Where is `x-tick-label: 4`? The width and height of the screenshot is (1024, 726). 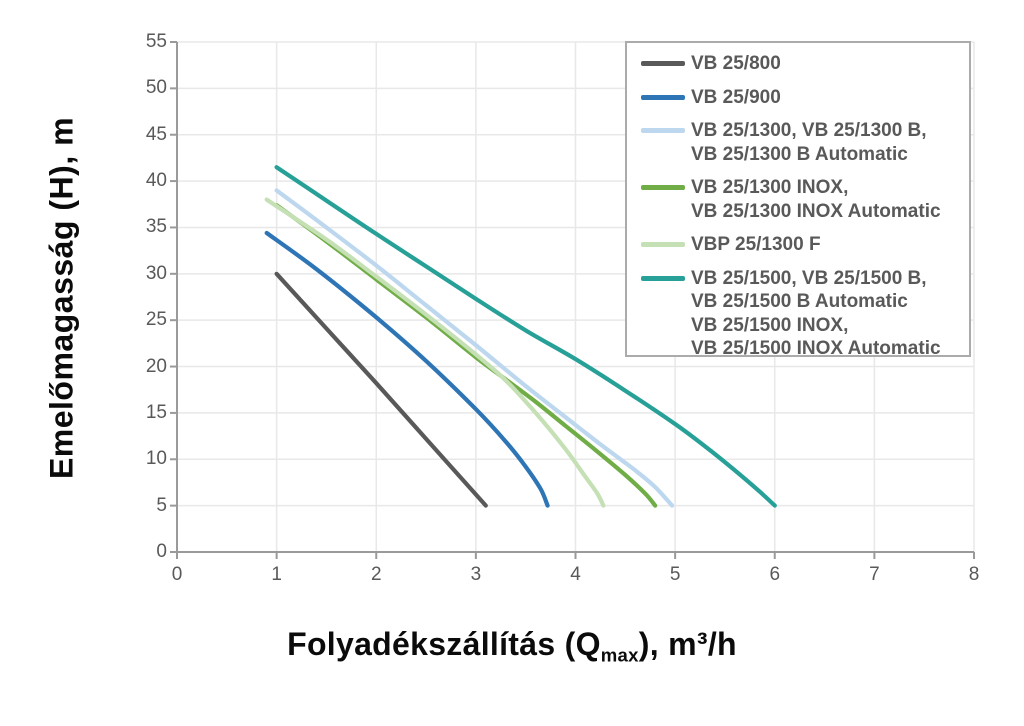 x-tick-label: 4 is located at coordinates (575, 574).